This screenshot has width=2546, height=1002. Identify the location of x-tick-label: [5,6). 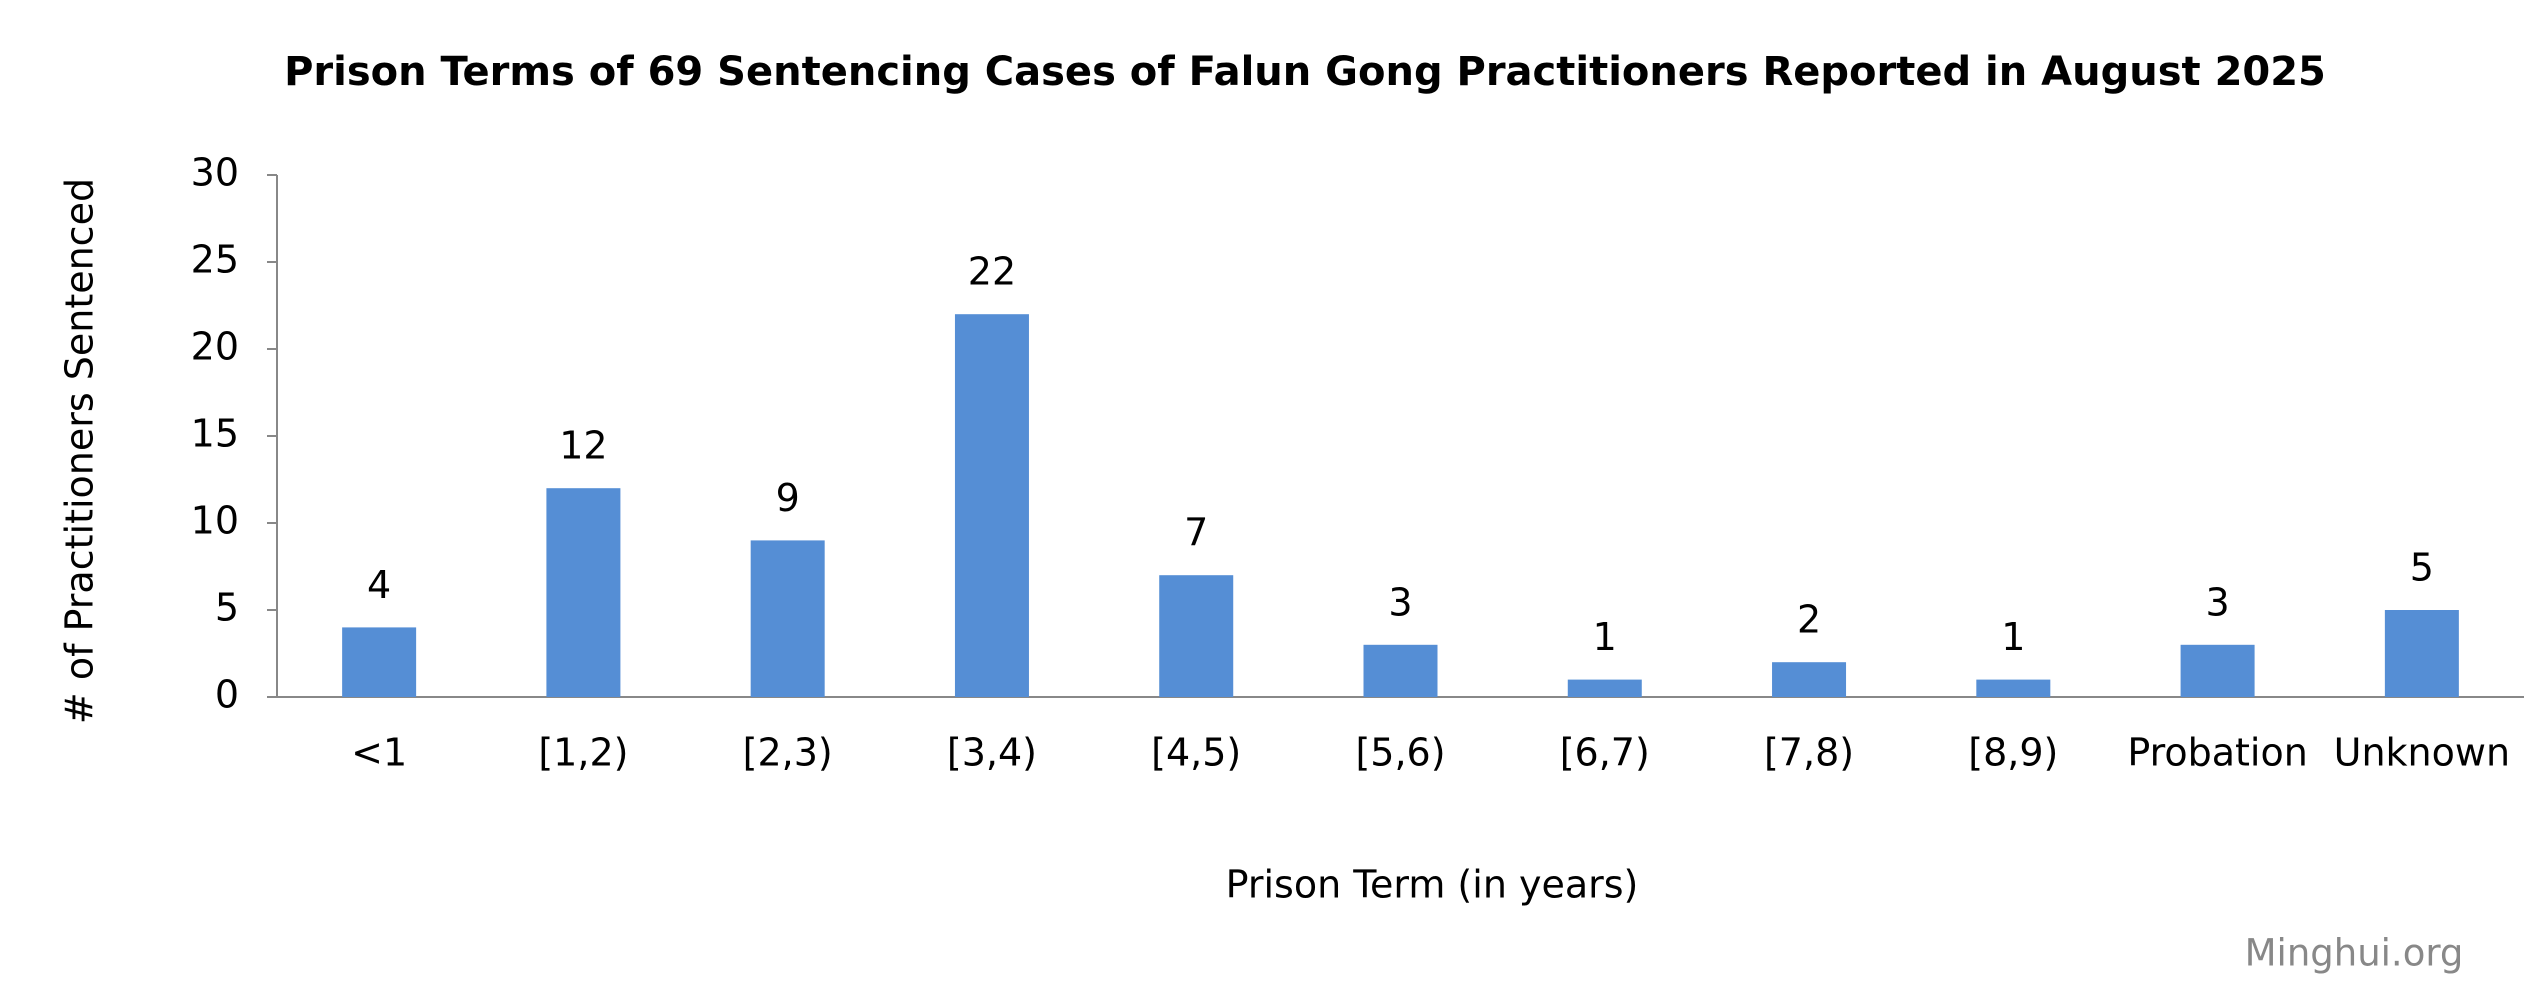
(1400, 753).